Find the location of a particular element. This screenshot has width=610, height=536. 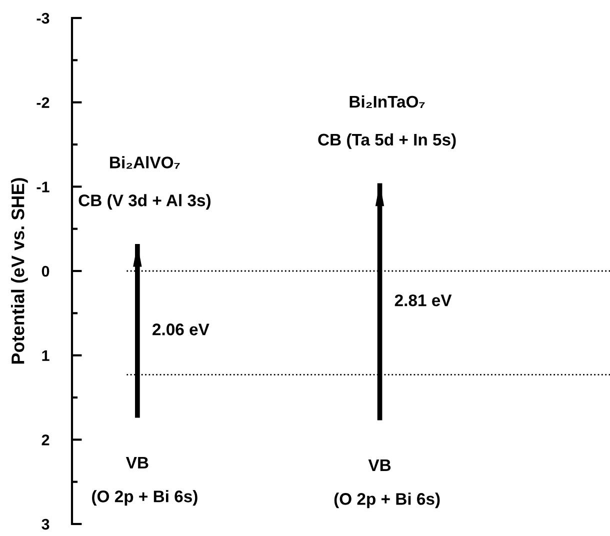

annotation: CB (Ta 5d + In 5s) is located at coordinates (387, 141).